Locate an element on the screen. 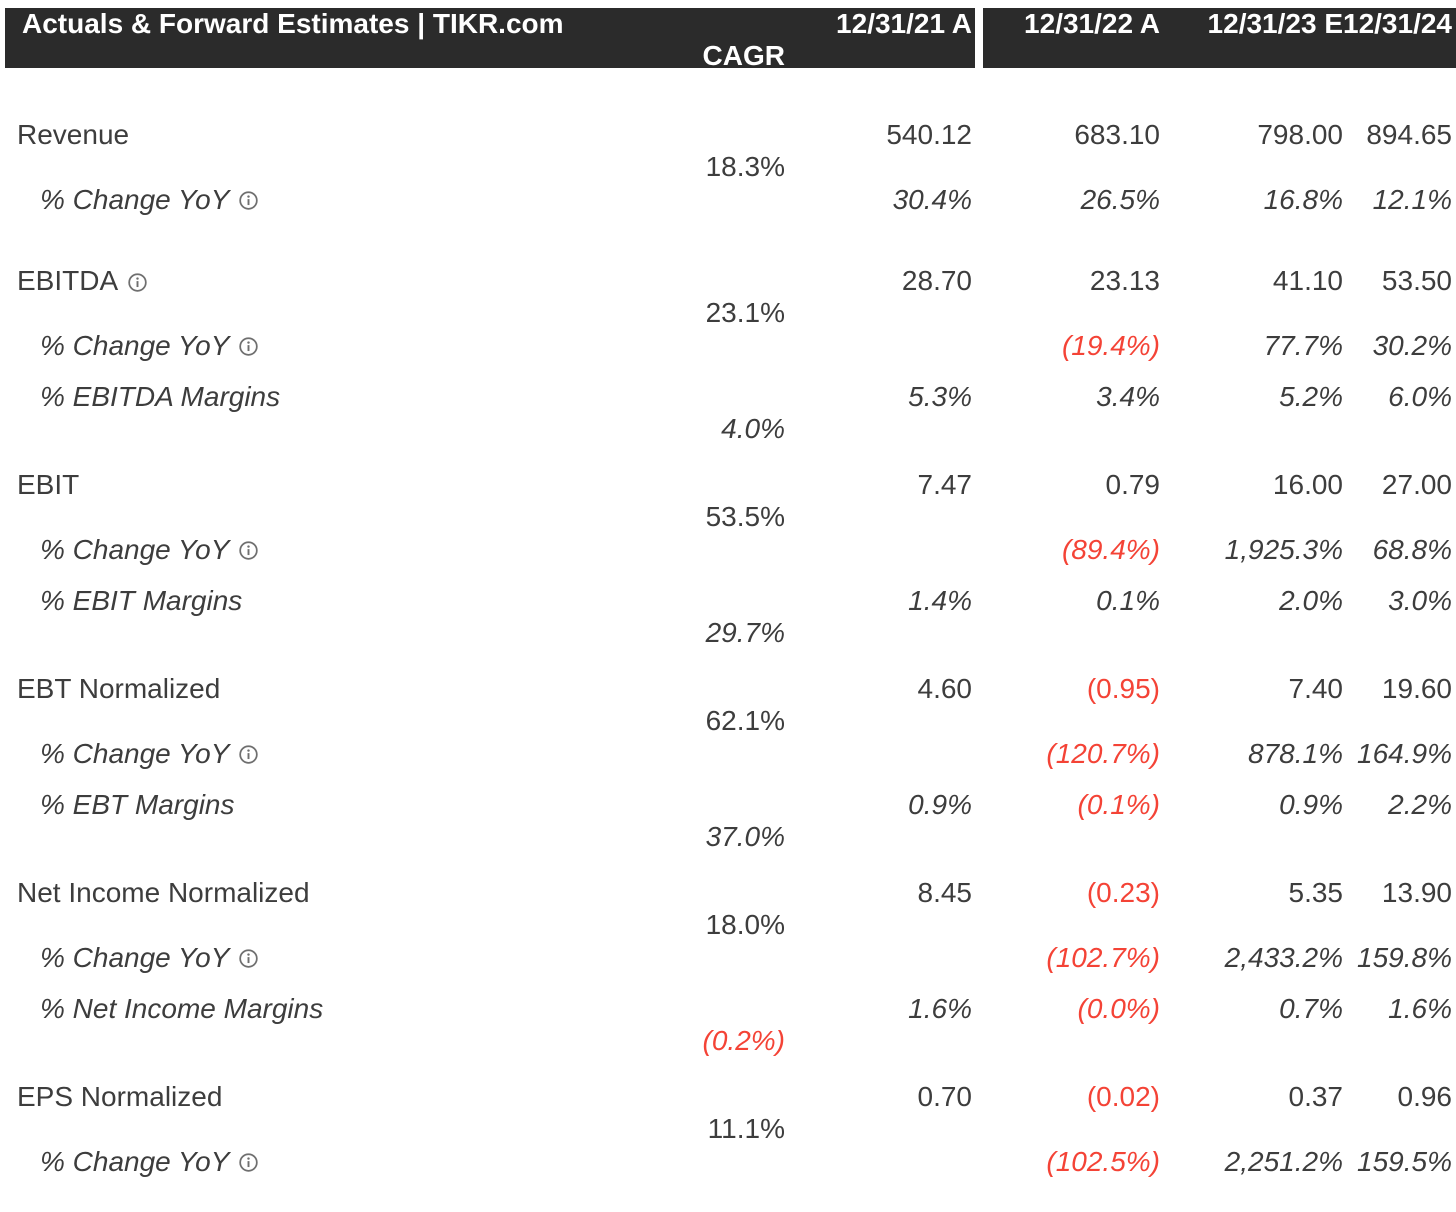 The image size is (1456, 1212). table-row: EBITDA 28.70 23.13 41.10 53.50 23.1% is located at coordinates (728, 296).